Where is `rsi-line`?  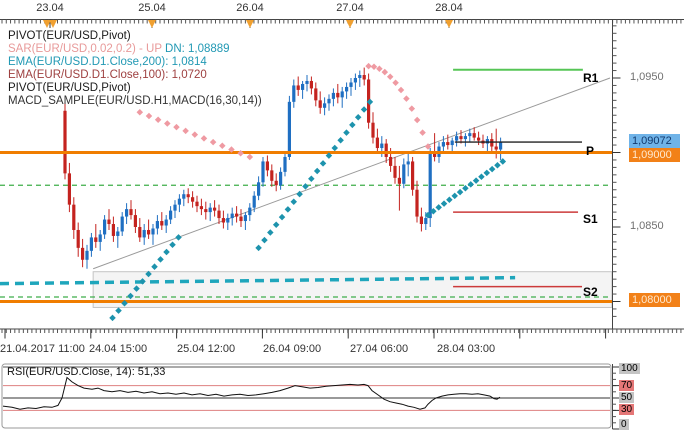 rsi-line is located at coordinates (251, 393).